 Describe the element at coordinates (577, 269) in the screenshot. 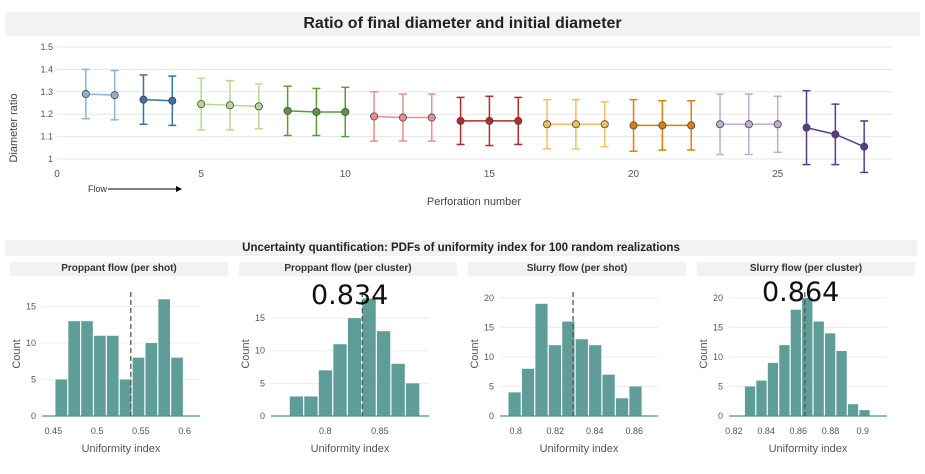

I see `subplot-title-slurry-shot: Slurry flow (per shot)` at that location.